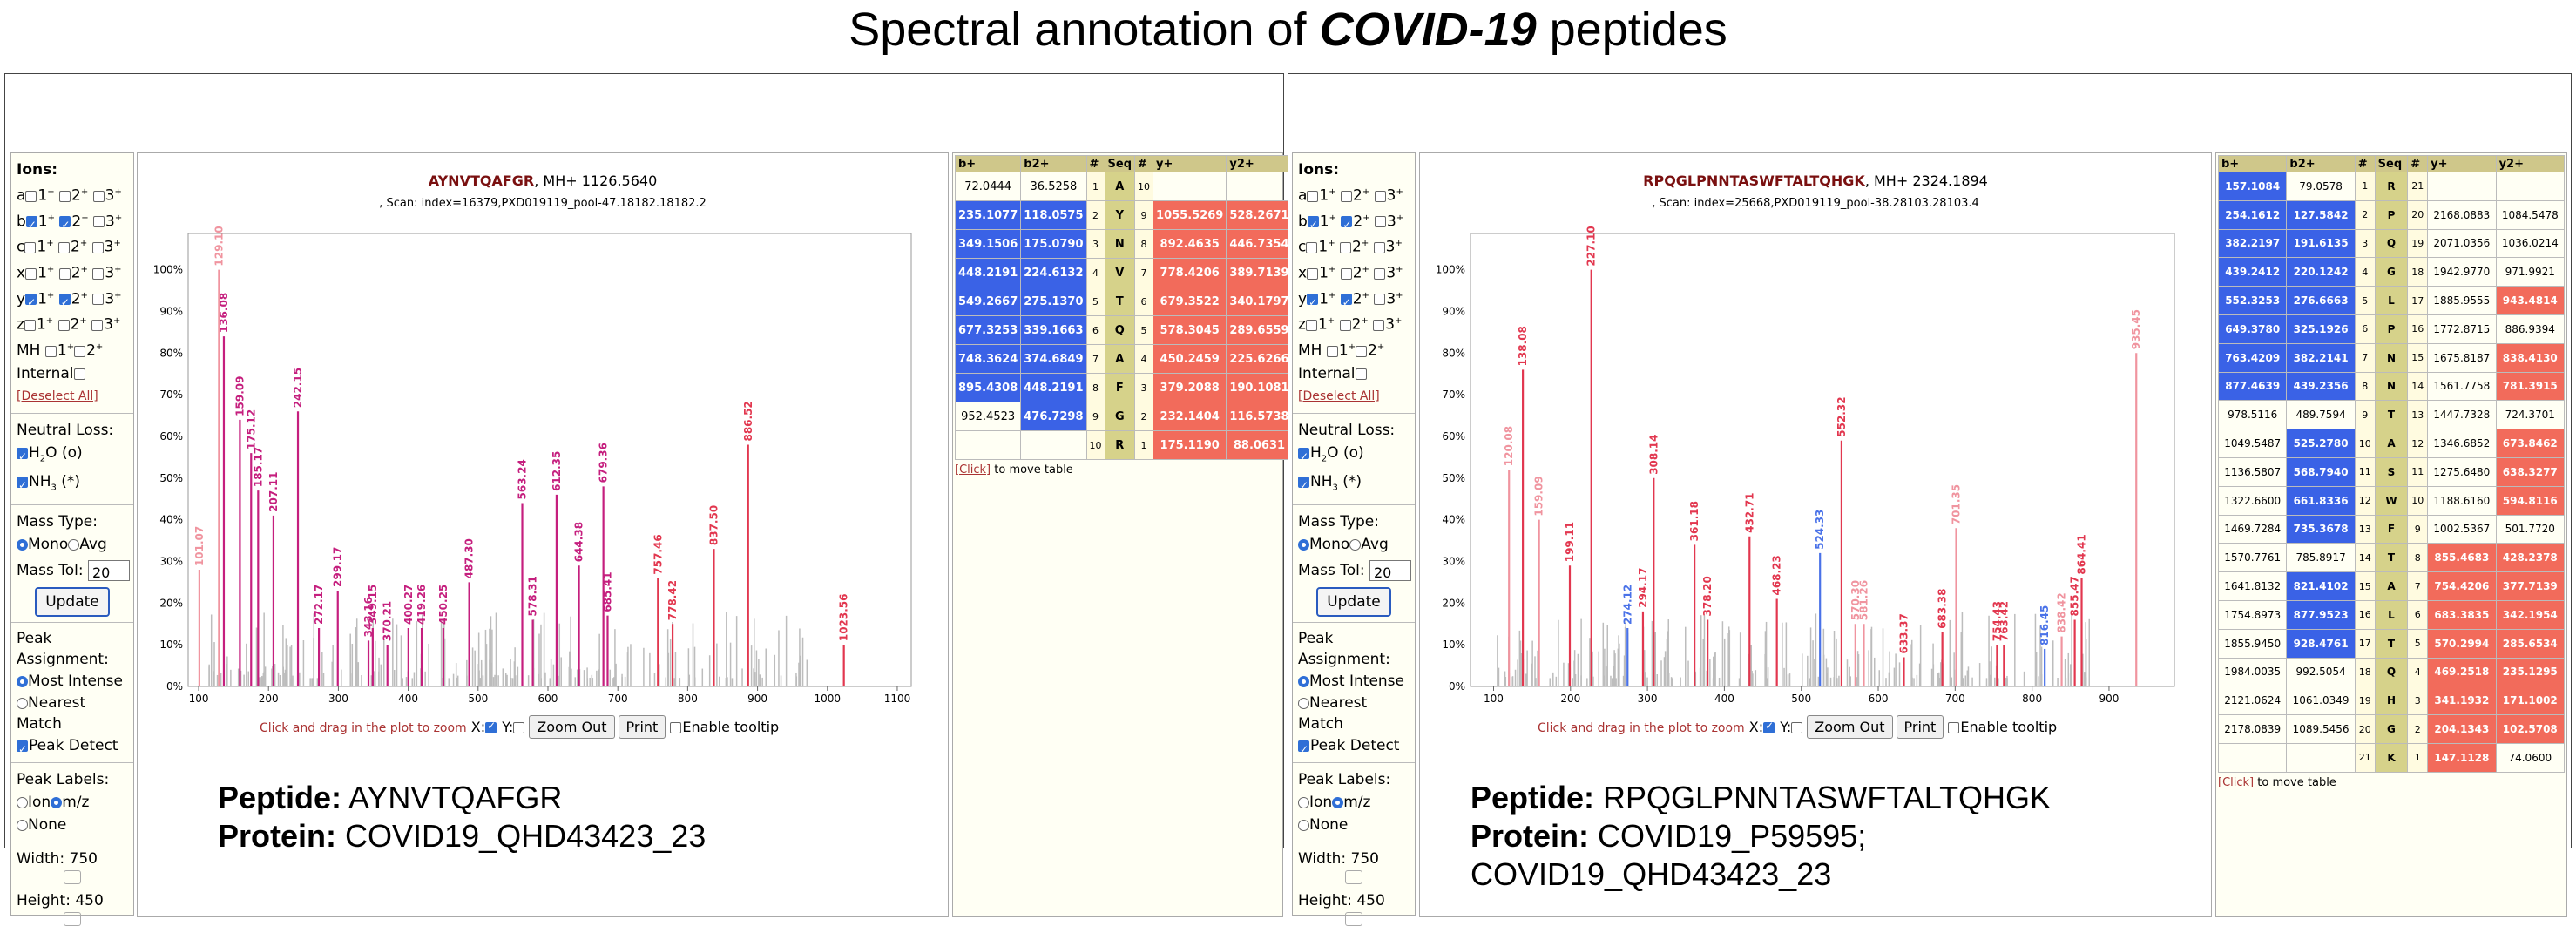  Describe the element at coordinates (338, 699) in the screenshot. I see `x-tick-label: 300` at that location.